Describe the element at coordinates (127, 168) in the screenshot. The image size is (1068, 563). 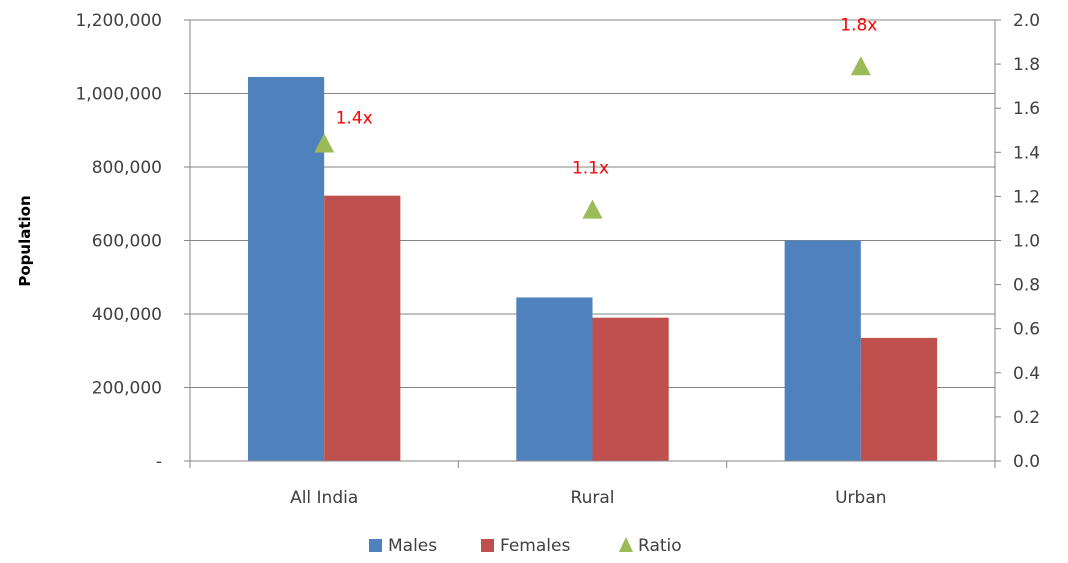
I see `left-axis-tick-label: 800,000` at that location.